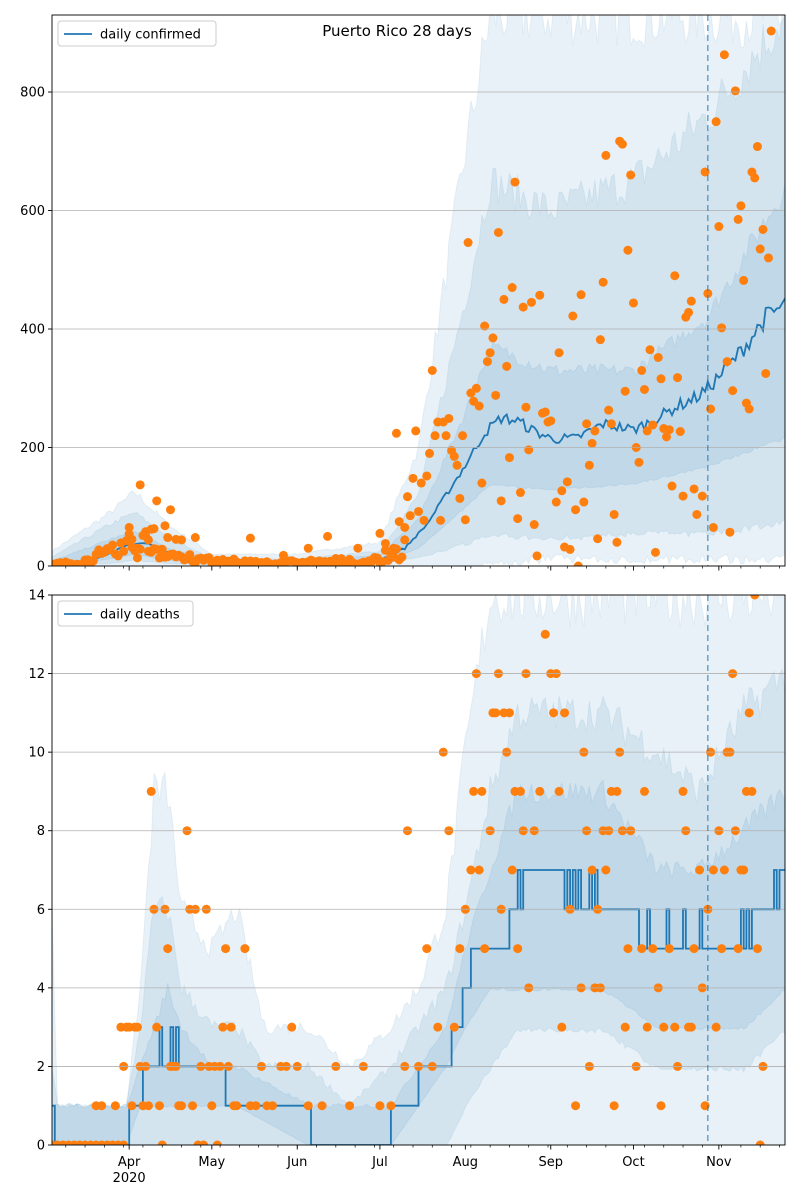 The height and width of the screenshot is (1200, 800). Describe the element at coordinates (41, 831) in the screenshot. I see `y-tick-label: 8` at that location.